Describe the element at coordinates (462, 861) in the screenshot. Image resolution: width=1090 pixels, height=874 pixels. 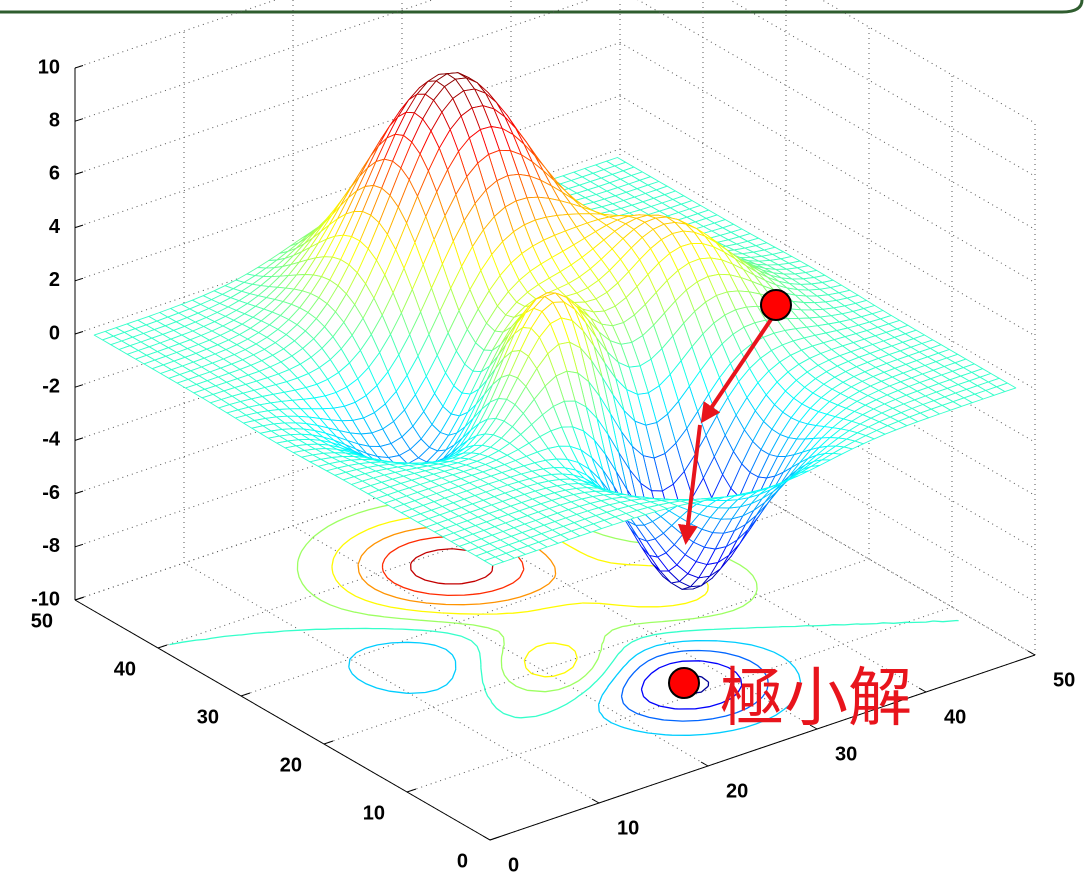
I see `y-tick-label: 0` at that location.